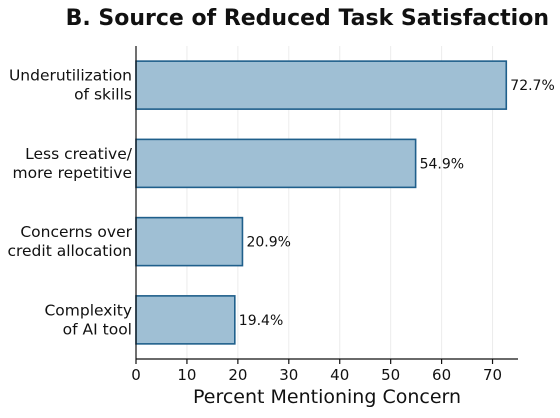  I want to click on bar-value-label-1: 54.9%, so click(442, 164).